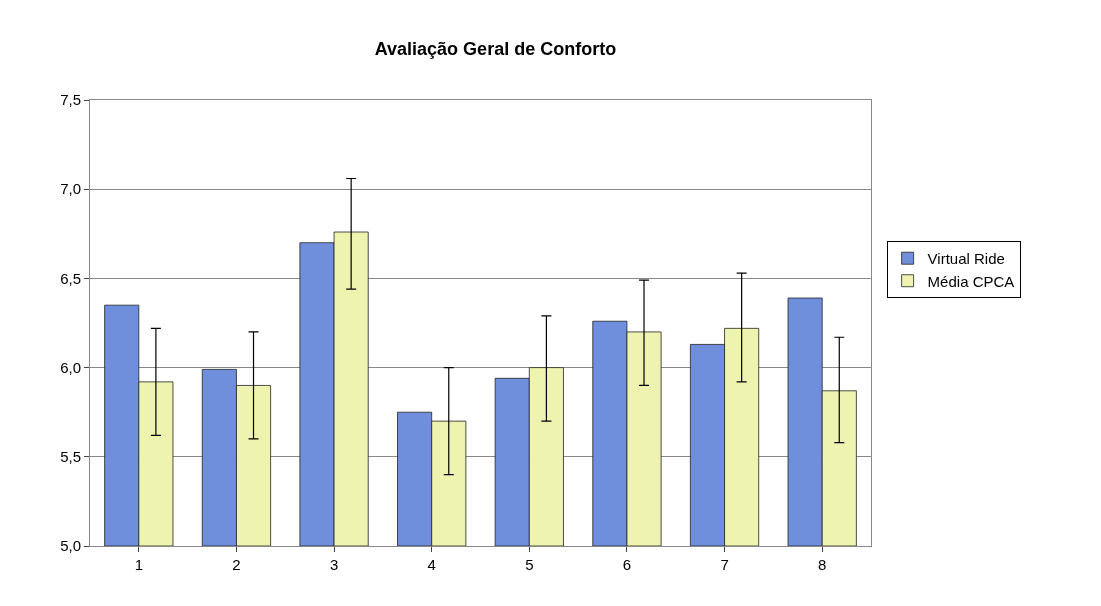 Image resolution: width=1101 pixels, height=606 pixels. I want to click on y-tick-label: 7,5, so click(70, 100).